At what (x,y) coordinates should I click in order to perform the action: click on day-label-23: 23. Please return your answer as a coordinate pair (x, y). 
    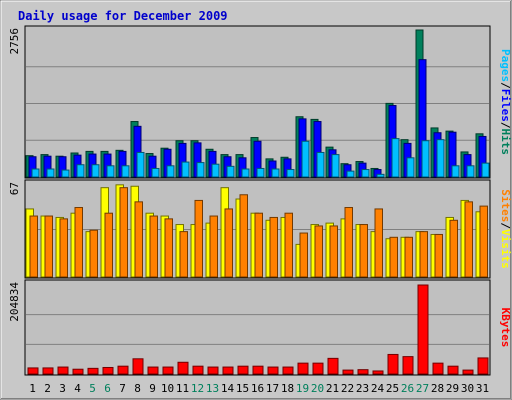
    Looking at the image, I should click on (362, 388).